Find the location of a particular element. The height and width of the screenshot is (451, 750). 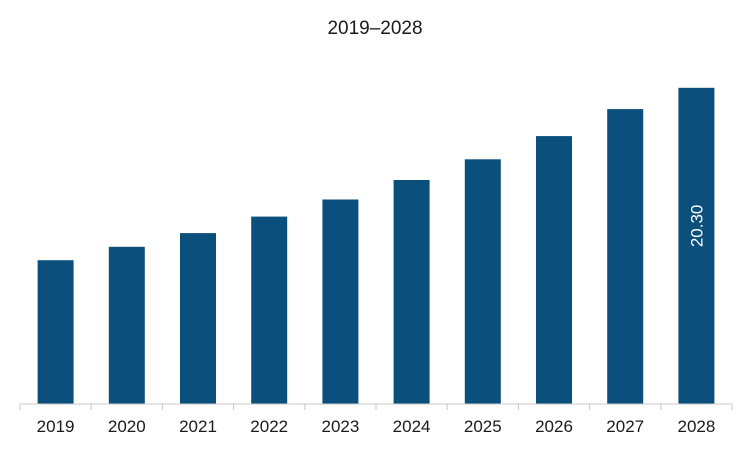

data-label-2028: 20.30 is located at coordinates (696, 226).